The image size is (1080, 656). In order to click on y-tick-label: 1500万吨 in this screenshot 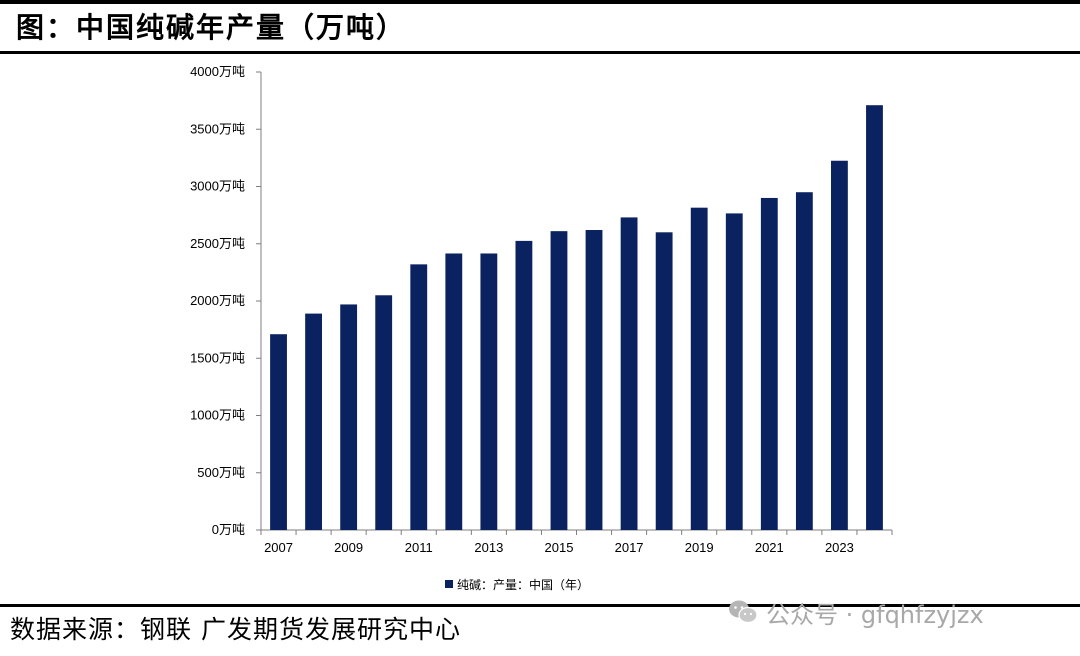, I will do `click(217, 357)`.